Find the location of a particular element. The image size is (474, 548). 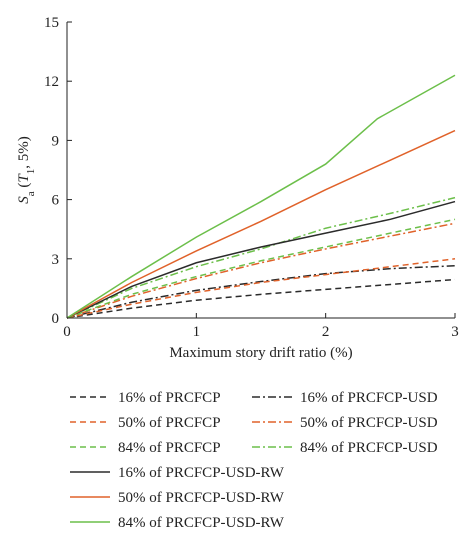

x-tick-label: 2 is located at coordinates (326, 332).